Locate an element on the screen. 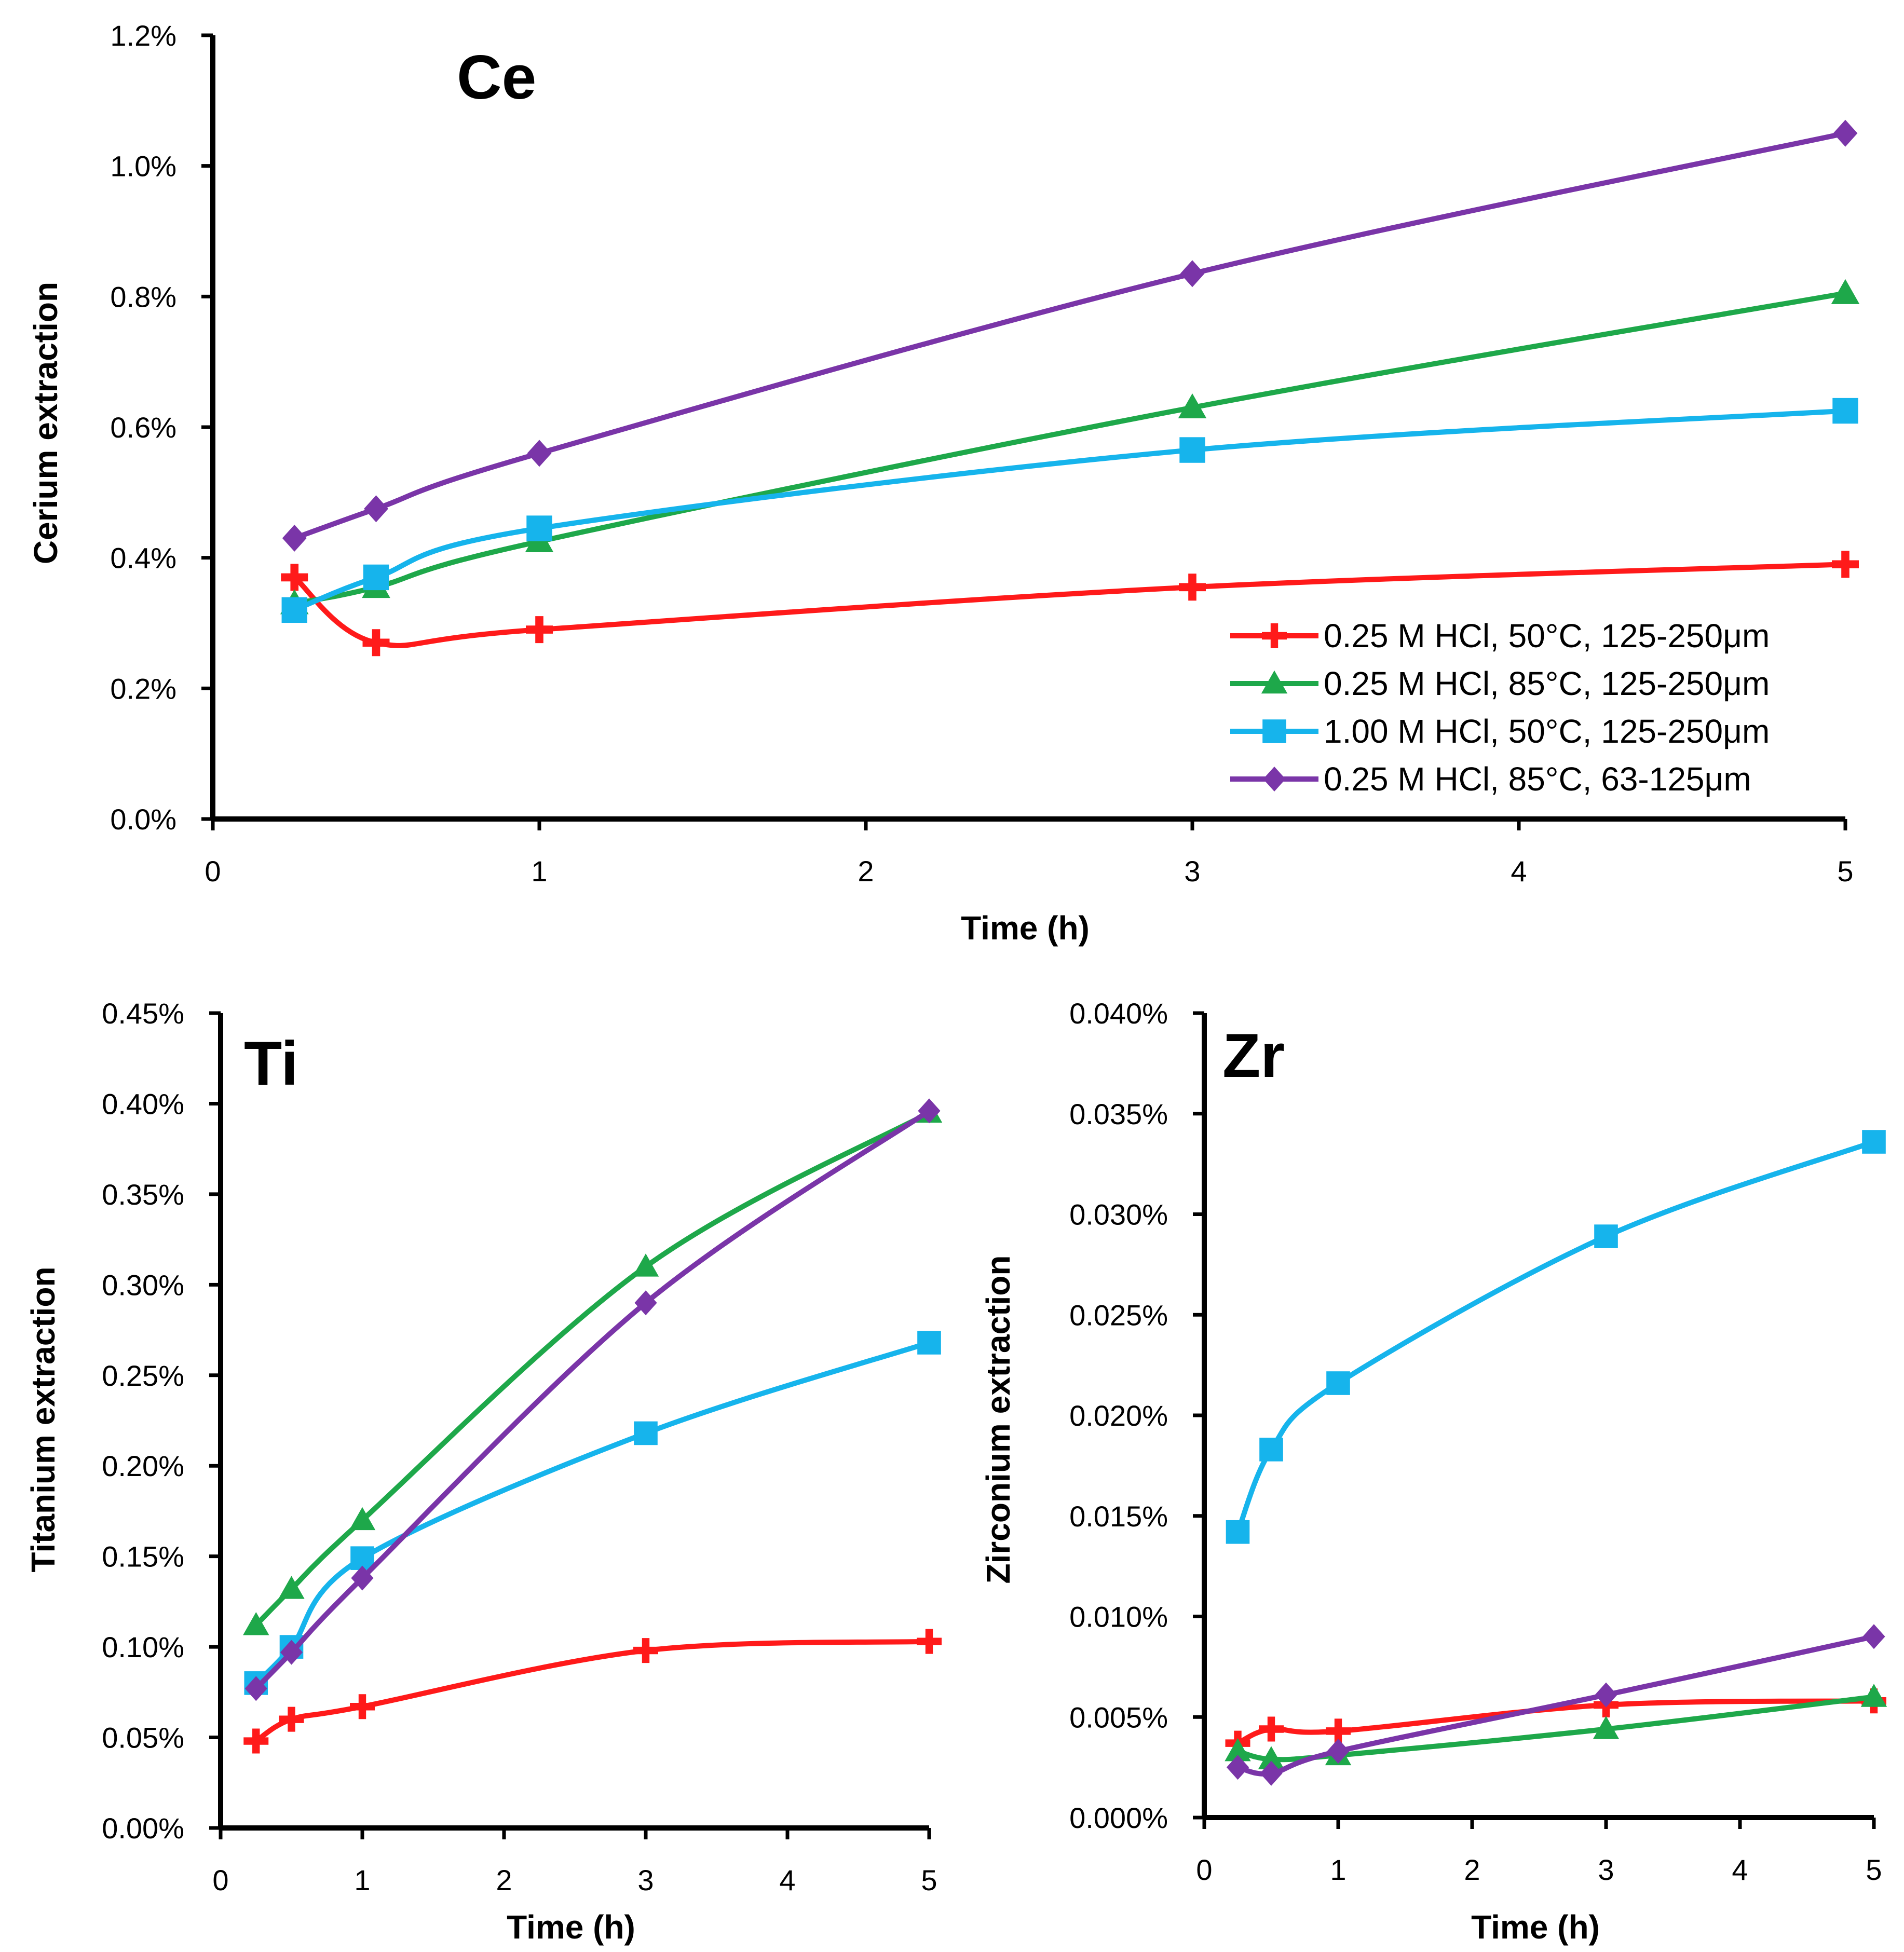 Image resolution: width=1904 pixels, height=1952 pixels. legend-item: 0.25 M HCl, 85°C, 63-125μm is located at coordinates (1490, 779).